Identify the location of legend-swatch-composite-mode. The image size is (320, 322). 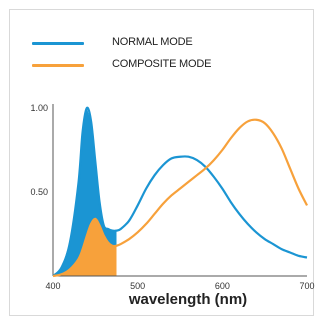
(58, 65).